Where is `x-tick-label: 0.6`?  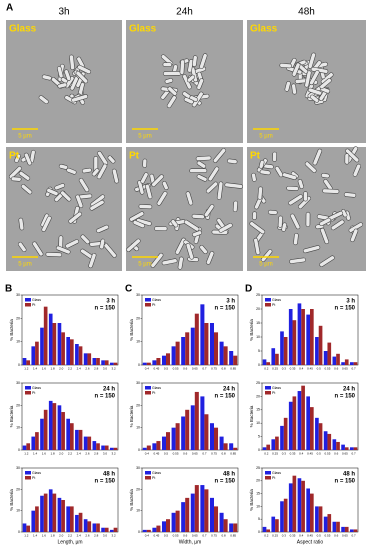
x-tick-label: 0.6 is located at coordinates (336, 453).